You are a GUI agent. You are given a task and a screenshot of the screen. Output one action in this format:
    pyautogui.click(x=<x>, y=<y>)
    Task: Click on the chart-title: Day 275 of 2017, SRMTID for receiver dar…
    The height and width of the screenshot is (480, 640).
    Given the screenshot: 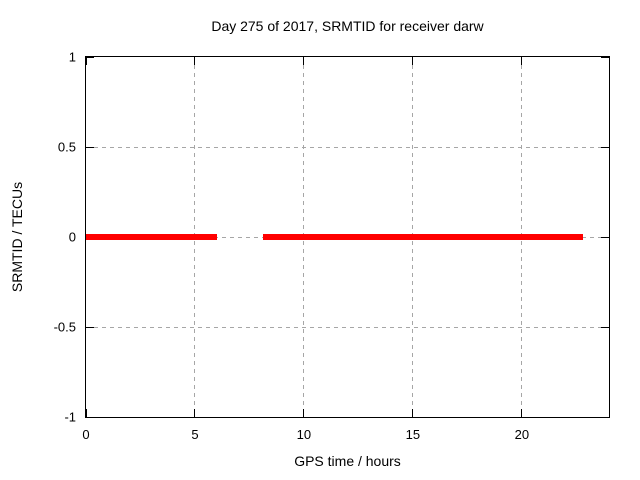 What is the action you would take?
    pyautogui.click(x=347, y=26)
    